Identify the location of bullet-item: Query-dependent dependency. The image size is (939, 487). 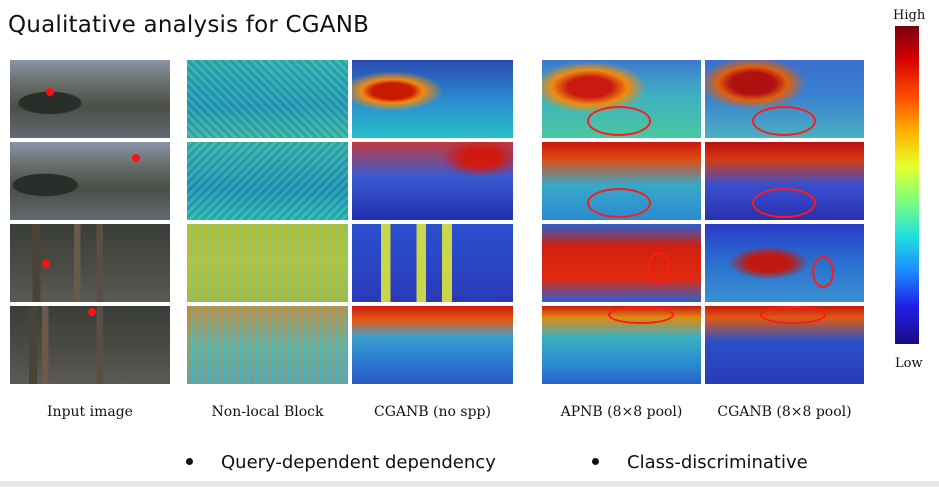
(341, 462).